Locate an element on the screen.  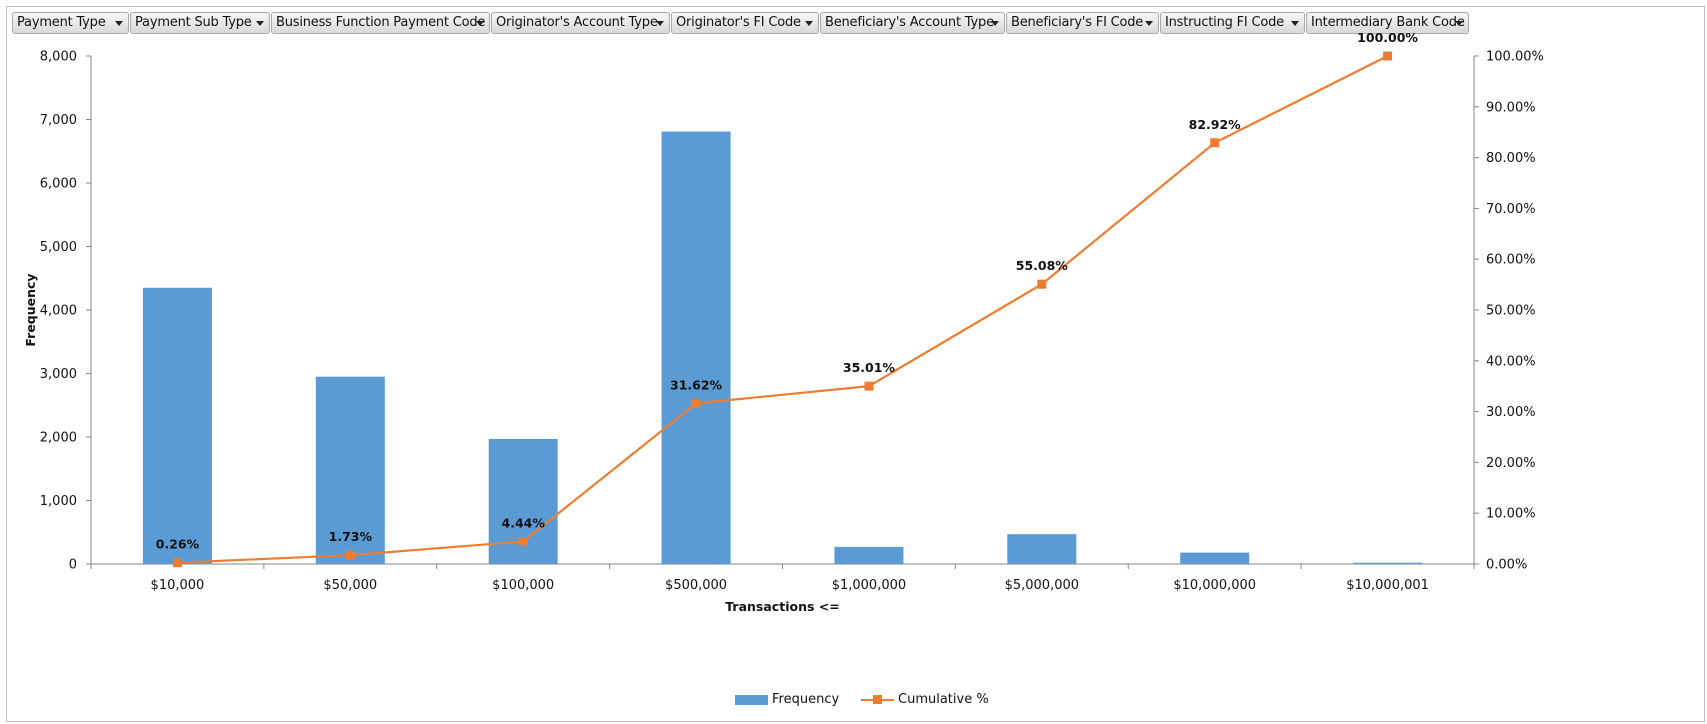
x-tick-label: $50,000 is located at coordinates (350, 585).